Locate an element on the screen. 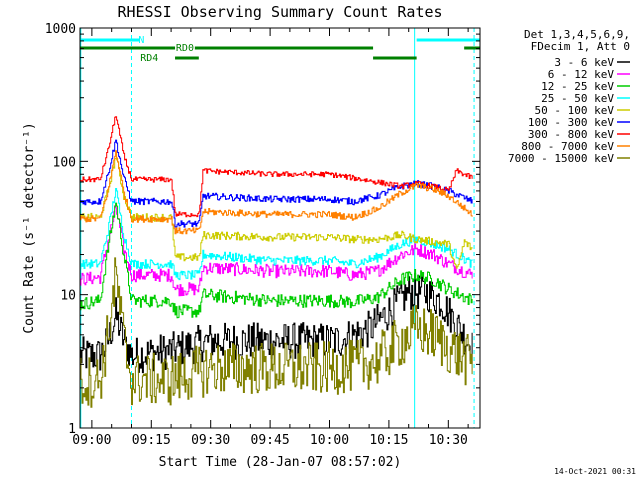 This screenshot has height=480, width=640. legend-entry-label: 800 - 7000 keV is located at coordinates (567, 146).